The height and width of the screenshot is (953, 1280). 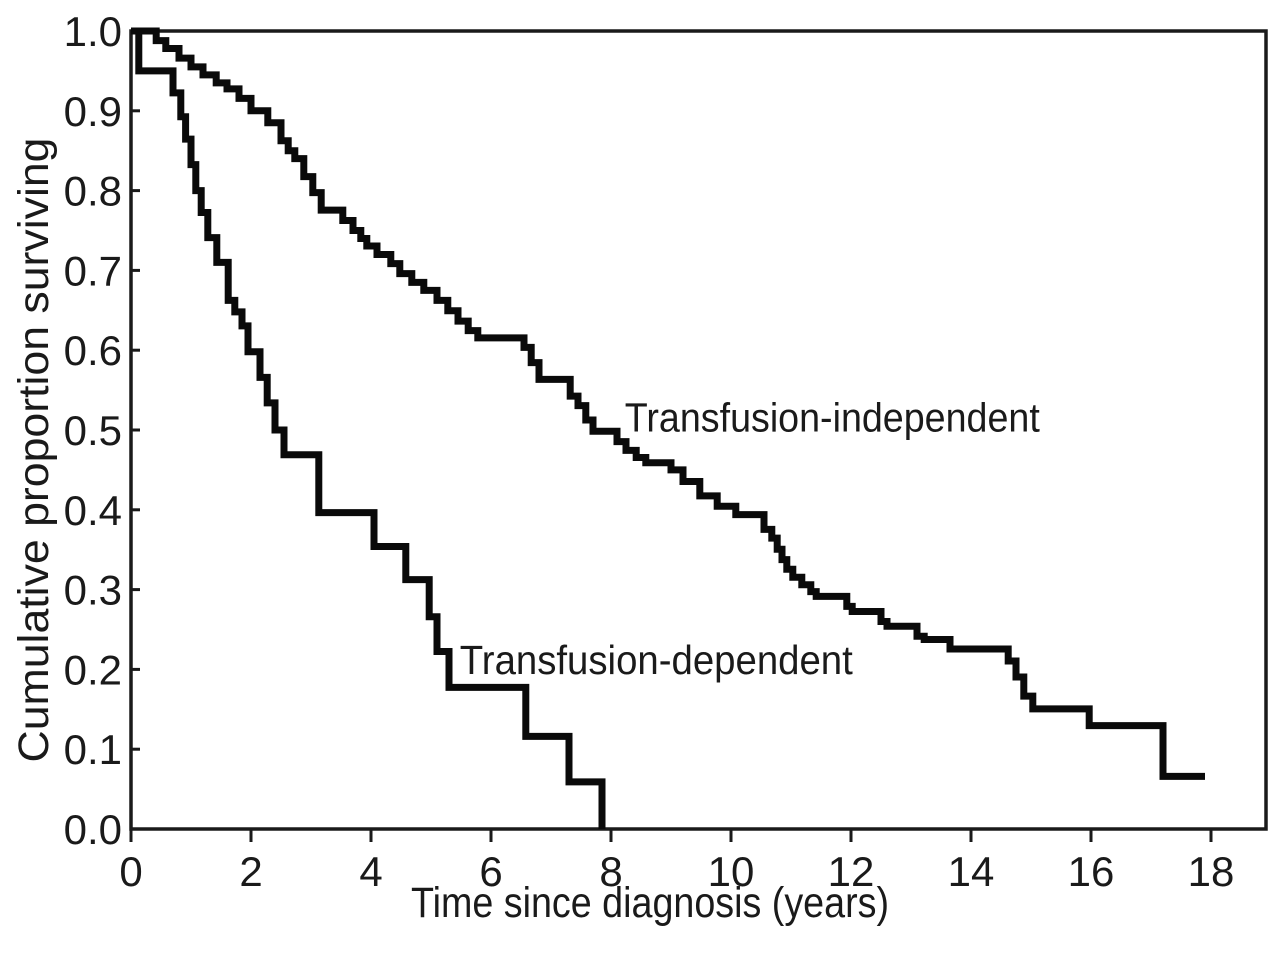 I want to click on x-tick-label: 6, so click(x=490, y=871).